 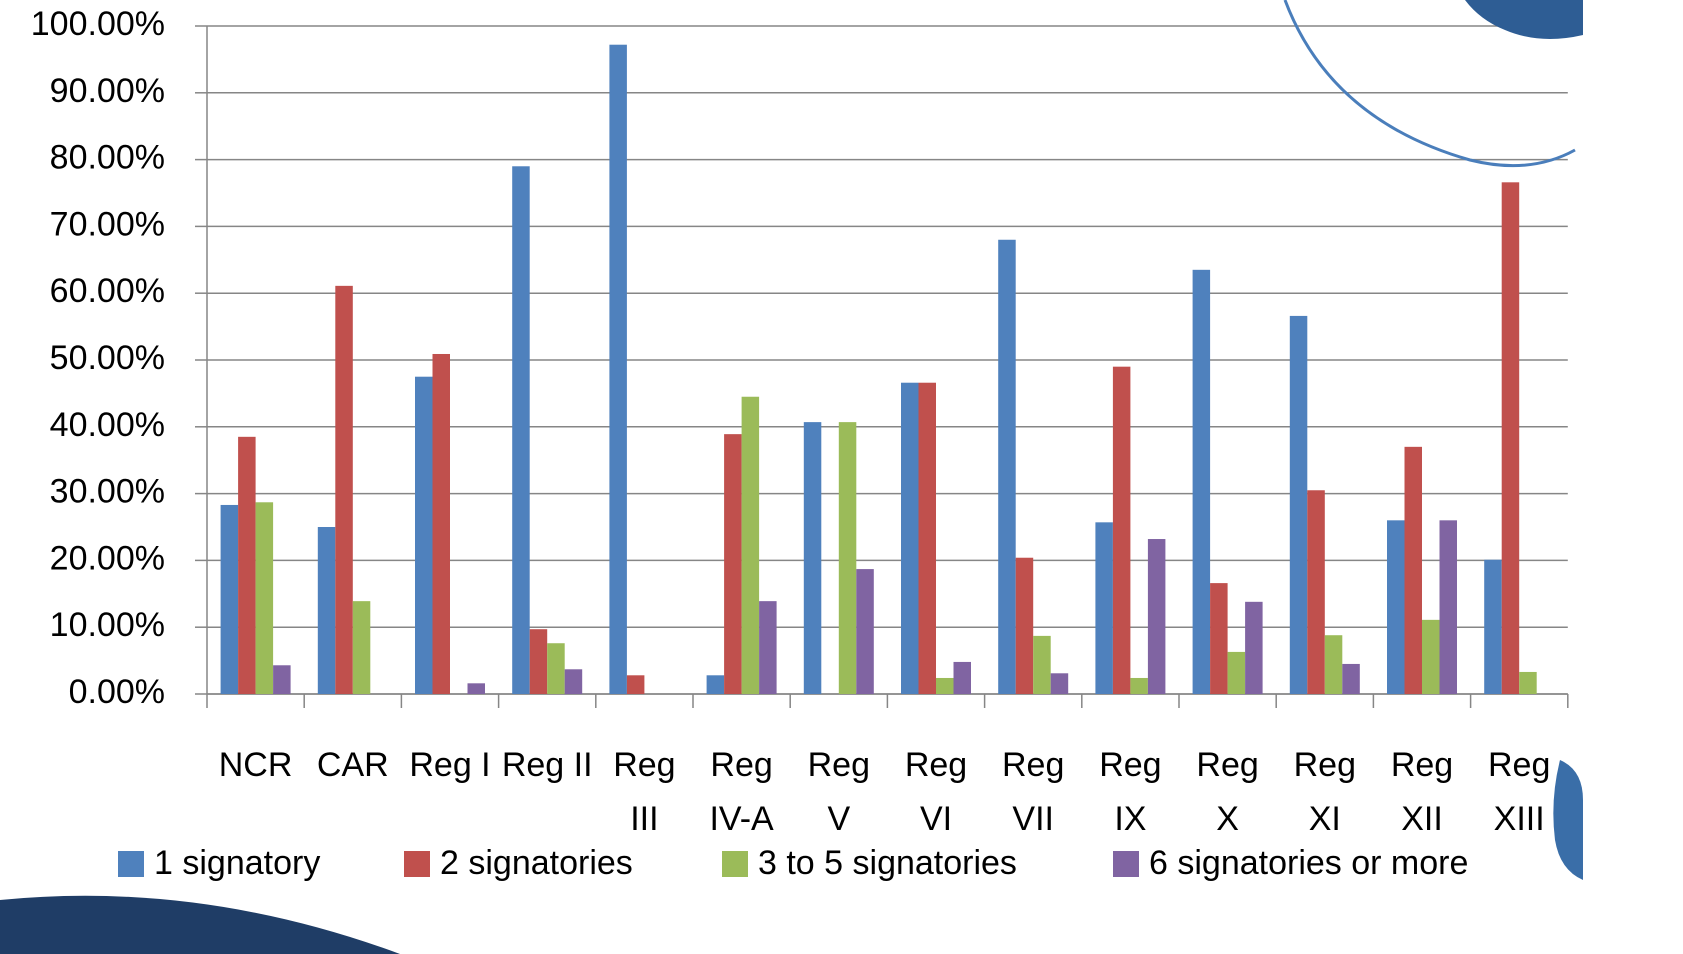 I want to click on legend-item: 1 signatory, so click(x=219, y=863).